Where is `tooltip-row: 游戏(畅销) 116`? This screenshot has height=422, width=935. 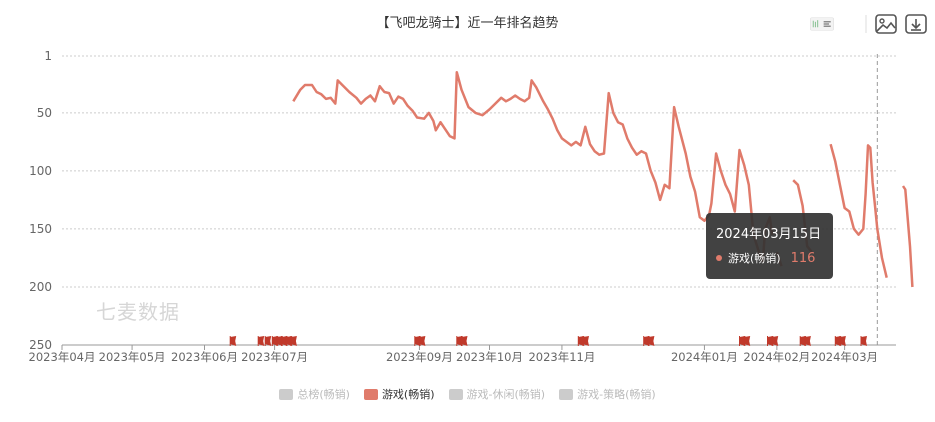
tooltip-row: 游戏(畅销) 116 is located at coordinates (769, 258).